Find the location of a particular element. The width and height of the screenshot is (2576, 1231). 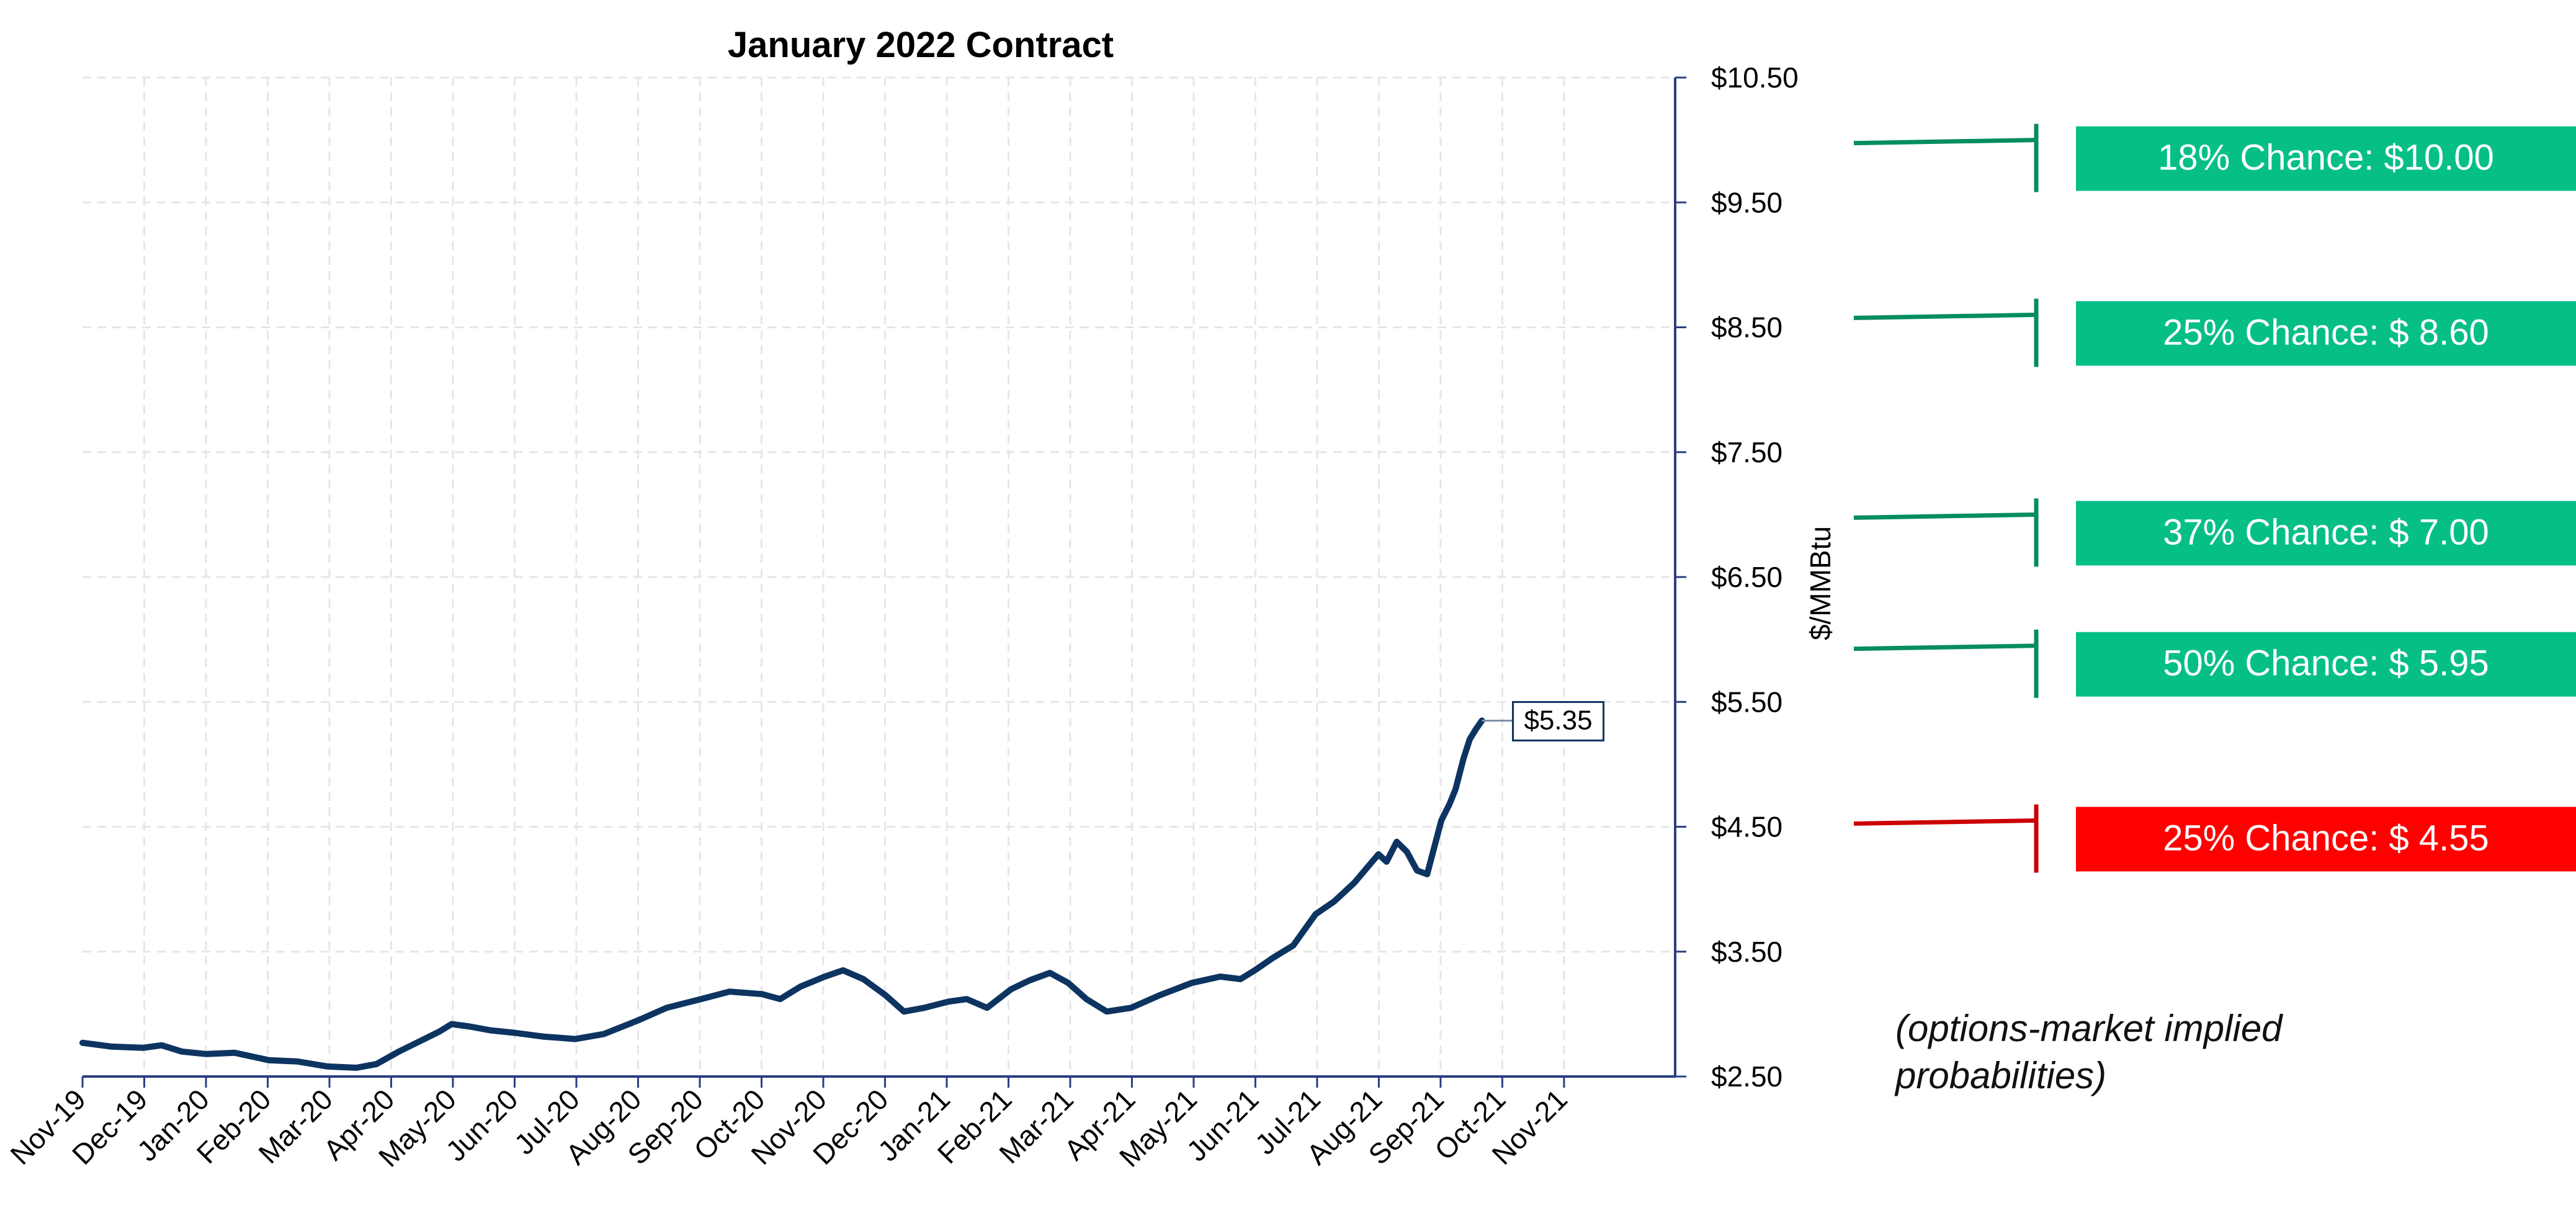

y-tick-label: $7.50 is located at coordinates (1746, 452).